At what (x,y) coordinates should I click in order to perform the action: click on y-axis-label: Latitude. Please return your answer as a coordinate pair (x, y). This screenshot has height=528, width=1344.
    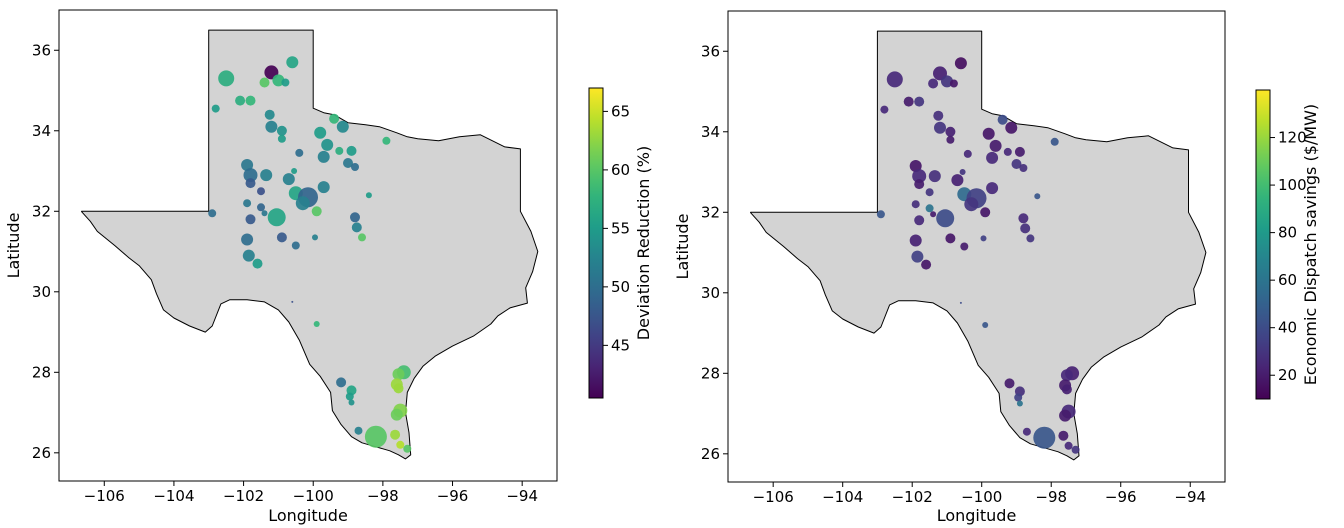
    Looking at the image, I should click on (13, 246).